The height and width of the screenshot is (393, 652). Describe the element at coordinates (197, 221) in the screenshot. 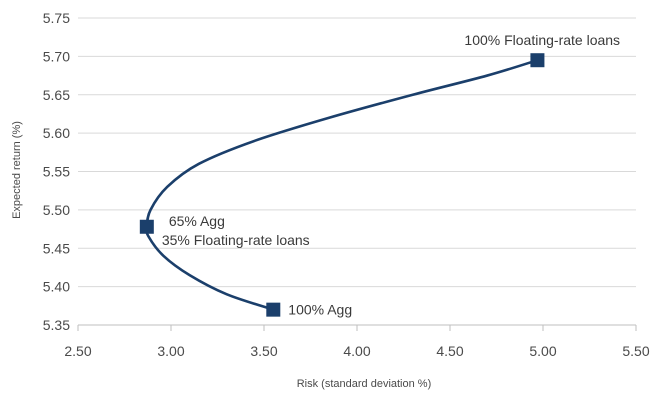

I see `marker-label: 65% Agg` at that location.